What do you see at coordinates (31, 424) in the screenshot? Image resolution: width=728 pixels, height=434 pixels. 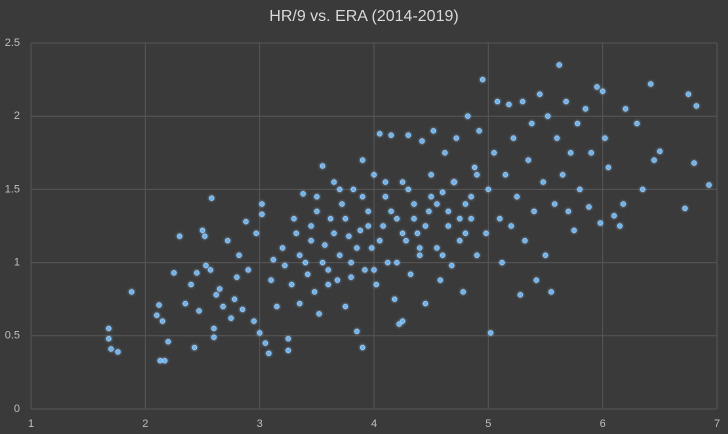 I see `x-tick-label: 1` at bounding box center [31, 424].